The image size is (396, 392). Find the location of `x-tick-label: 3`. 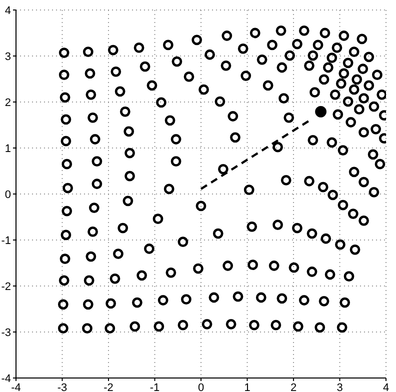

x-tick-label: 3 is located at coordinates (339, 387).